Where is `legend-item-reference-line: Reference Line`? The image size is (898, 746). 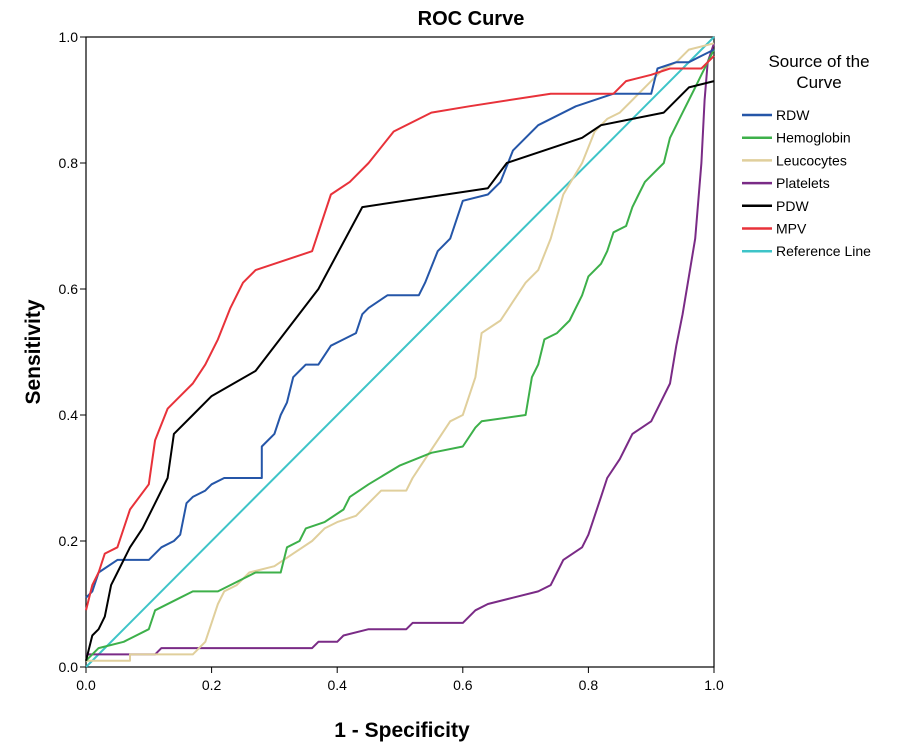 legend-item-reference-line: Reference Line is located at coordinates (806, 251).